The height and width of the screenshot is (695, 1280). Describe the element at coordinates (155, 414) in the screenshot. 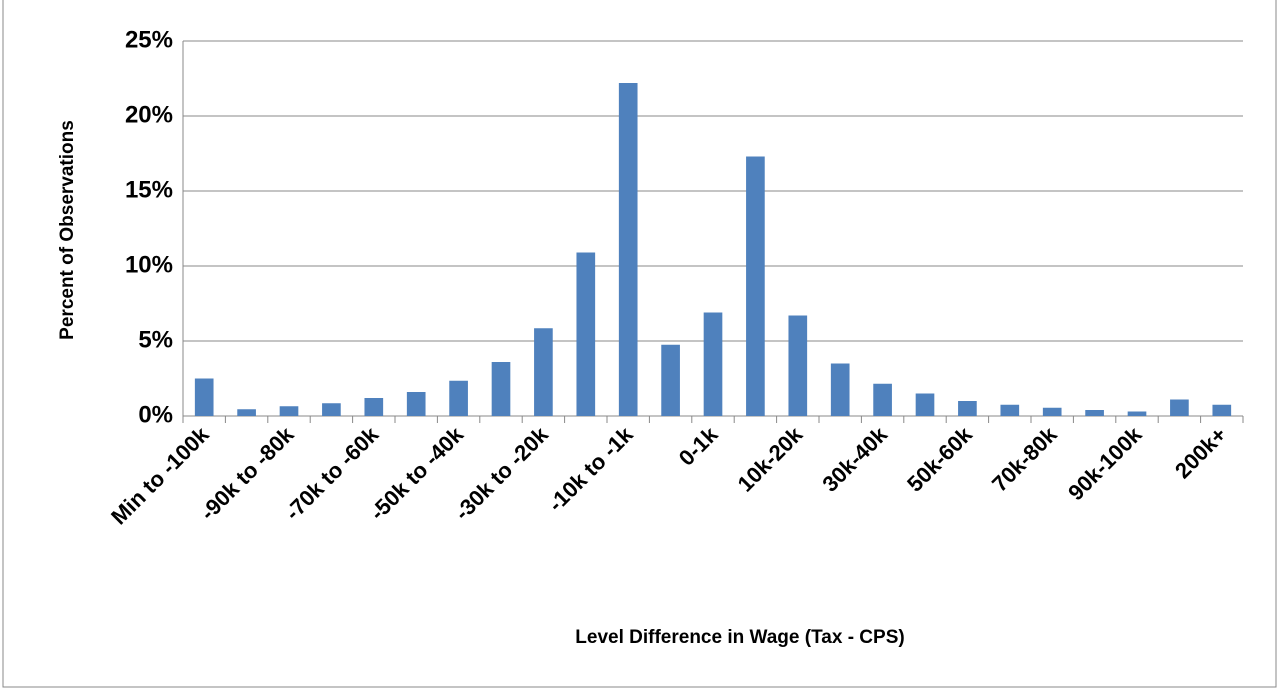

I see `y-tick-label: 0%` at that location.